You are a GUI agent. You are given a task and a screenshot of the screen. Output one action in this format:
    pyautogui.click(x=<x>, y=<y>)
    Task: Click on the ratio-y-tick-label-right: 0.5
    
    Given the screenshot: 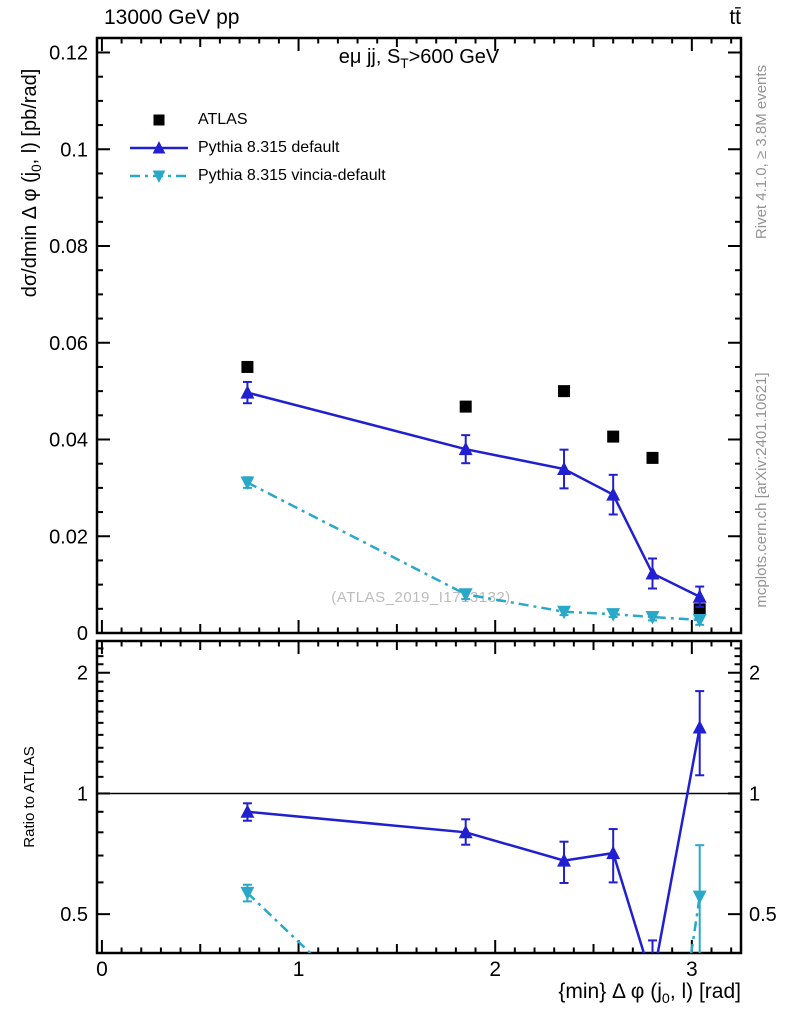 What is the action you would take?
    pyautogui.click(x=763, y=915)
    